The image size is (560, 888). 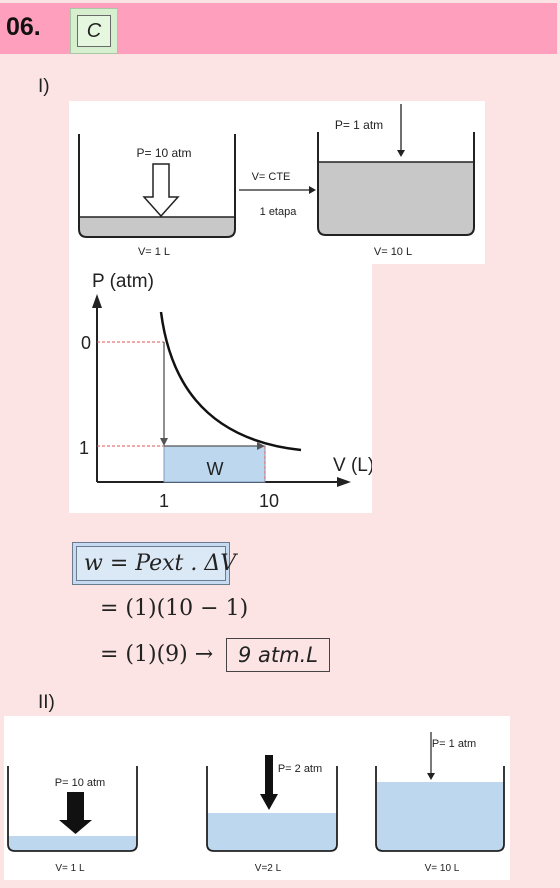 What do you see at coordinates (161, 190) in the screenshot?
I see `hollow-down-arrow-icon` at bounding box center [161, 190].